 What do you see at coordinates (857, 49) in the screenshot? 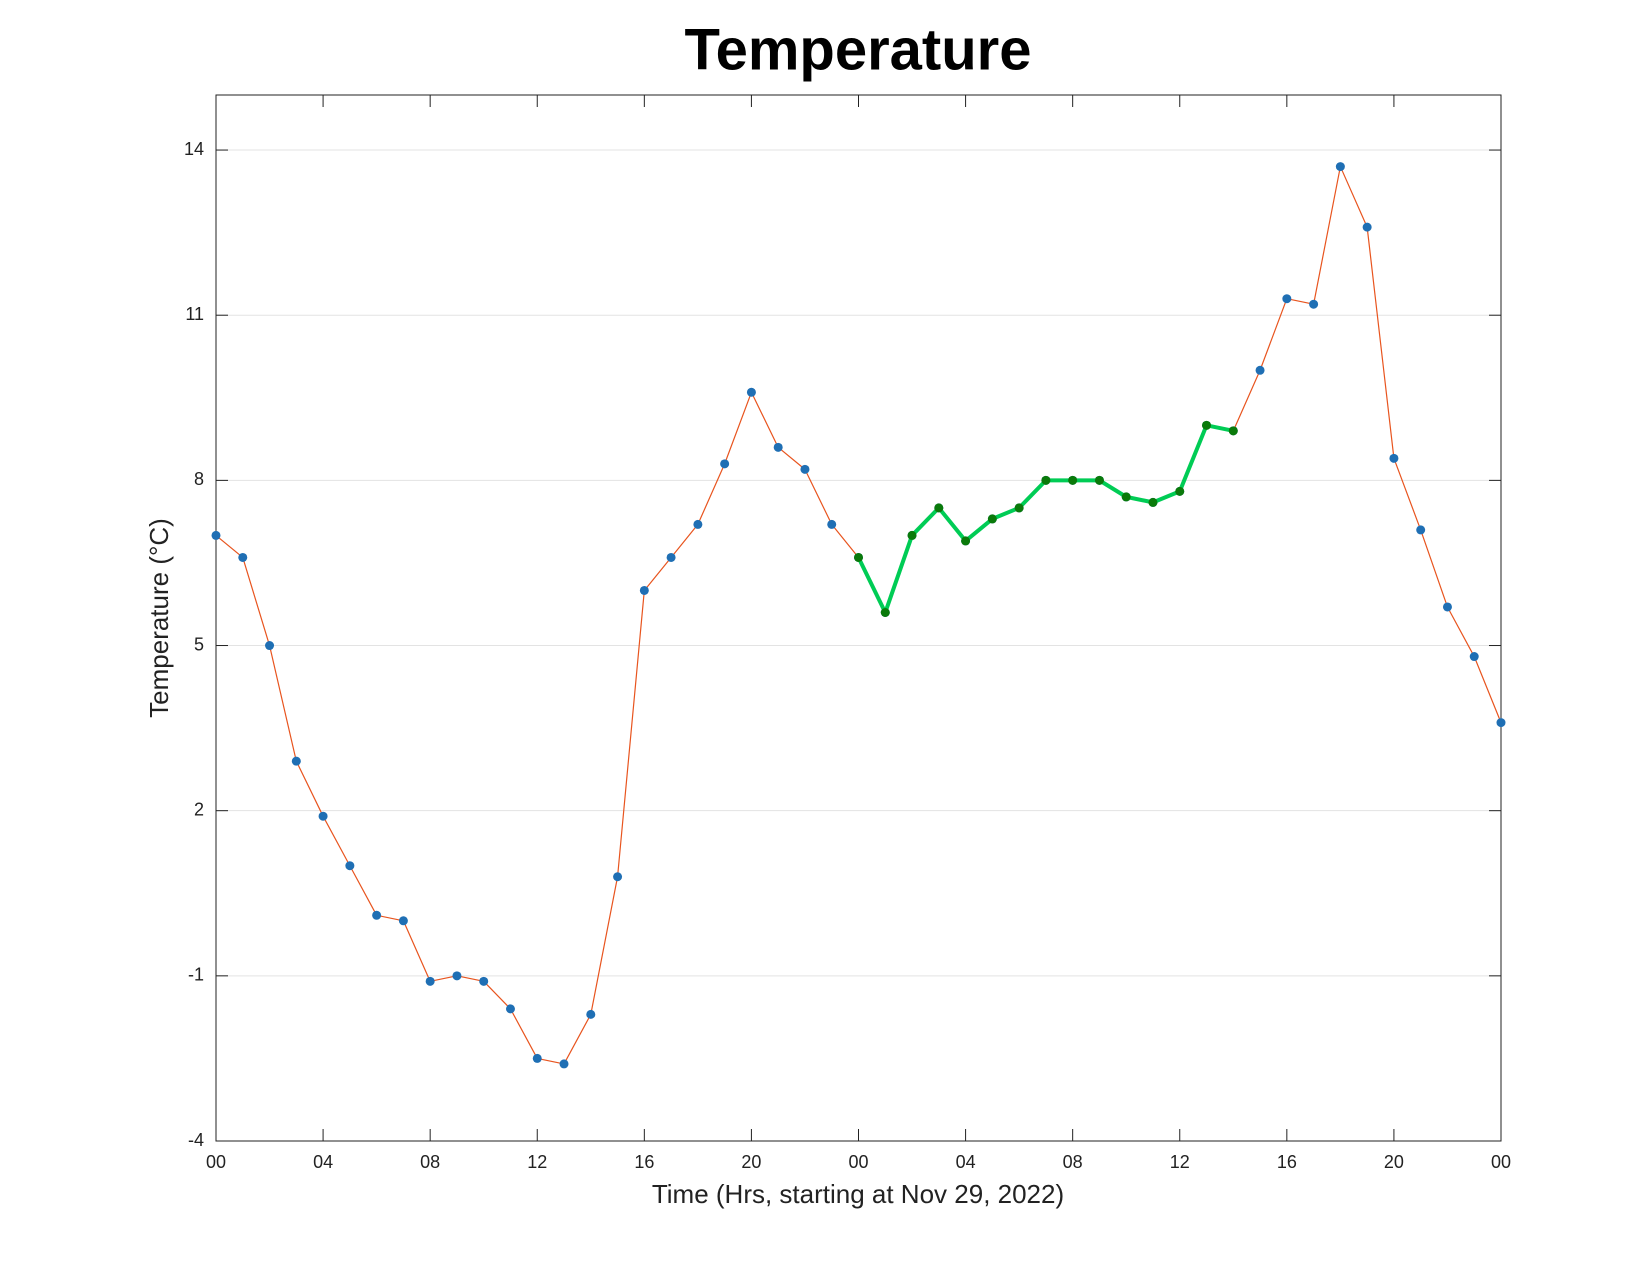
I see `chart-title: Temperature` at bounding box center [857, 49].